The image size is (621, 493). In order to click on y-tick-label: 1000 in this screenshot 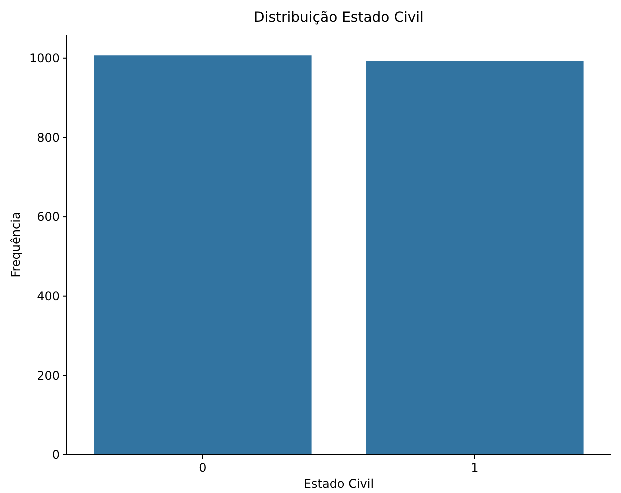, I will do `click(44, 59)`.